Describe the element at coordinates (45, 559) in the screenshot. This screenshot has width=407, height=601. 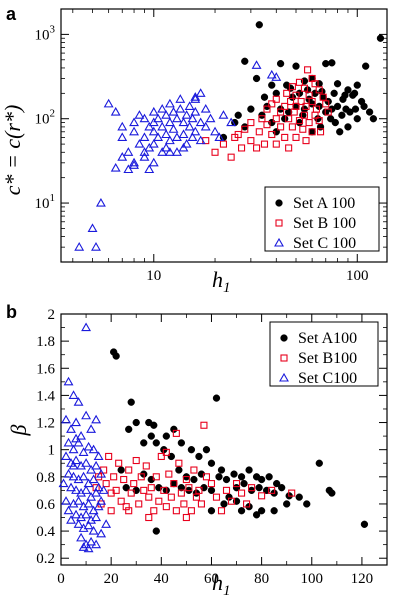
I see `y-tick-label: 0.2` at that location.